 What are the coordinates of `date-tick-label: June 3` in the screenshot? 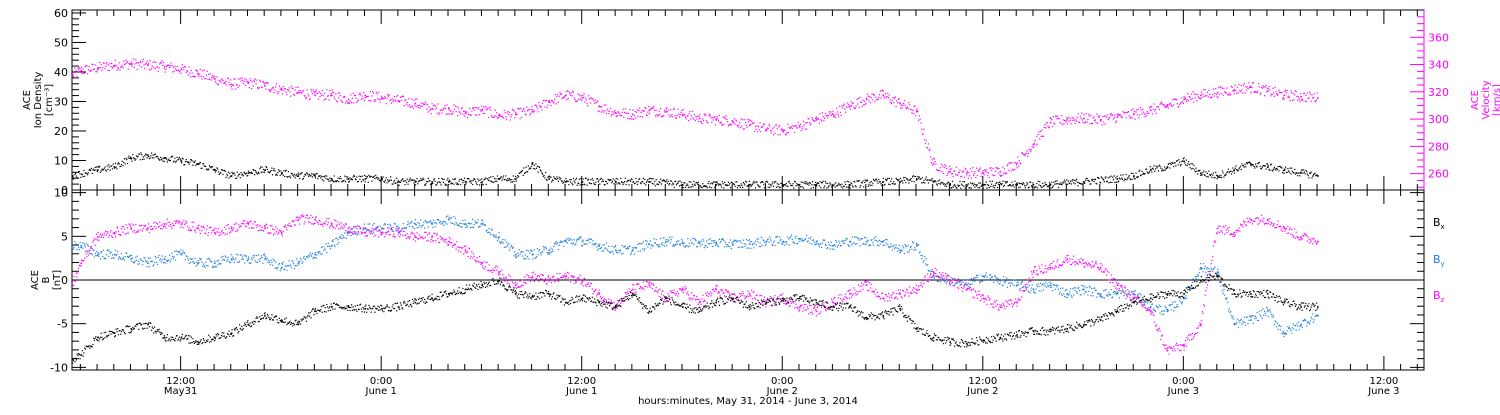 It's located at (1383, 391).